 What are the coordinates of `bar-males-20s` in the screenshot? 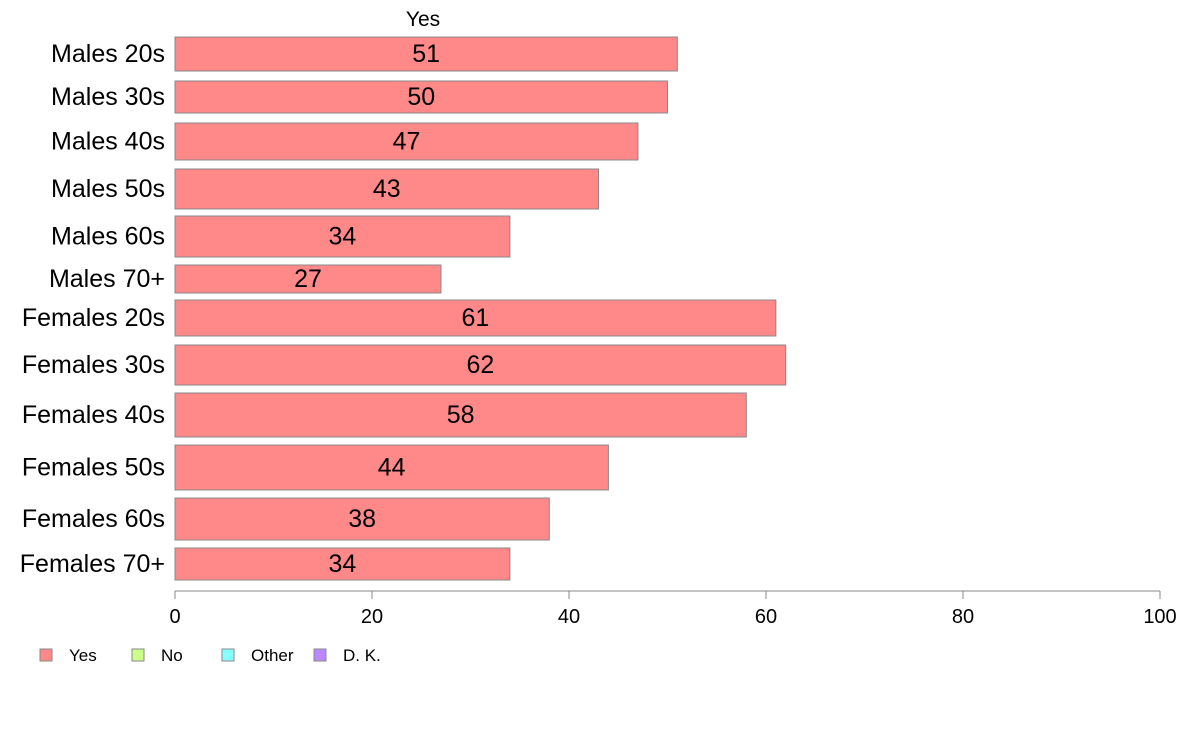 It's located at (426, 54).